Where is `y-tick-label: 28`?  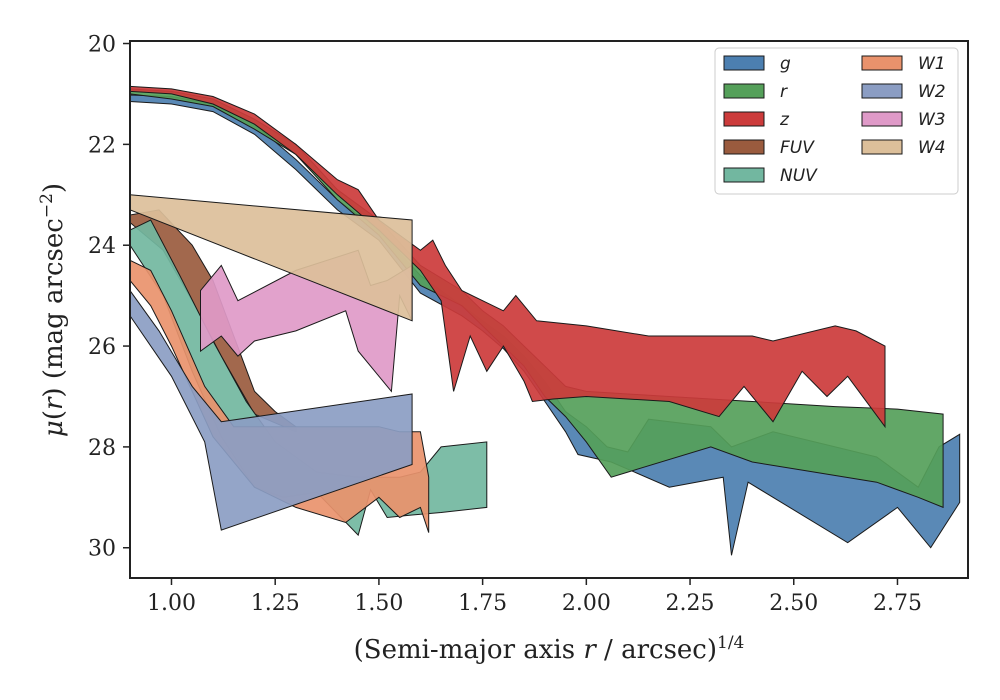 y-tick-label: 28 is located at coordinates (102, 448).